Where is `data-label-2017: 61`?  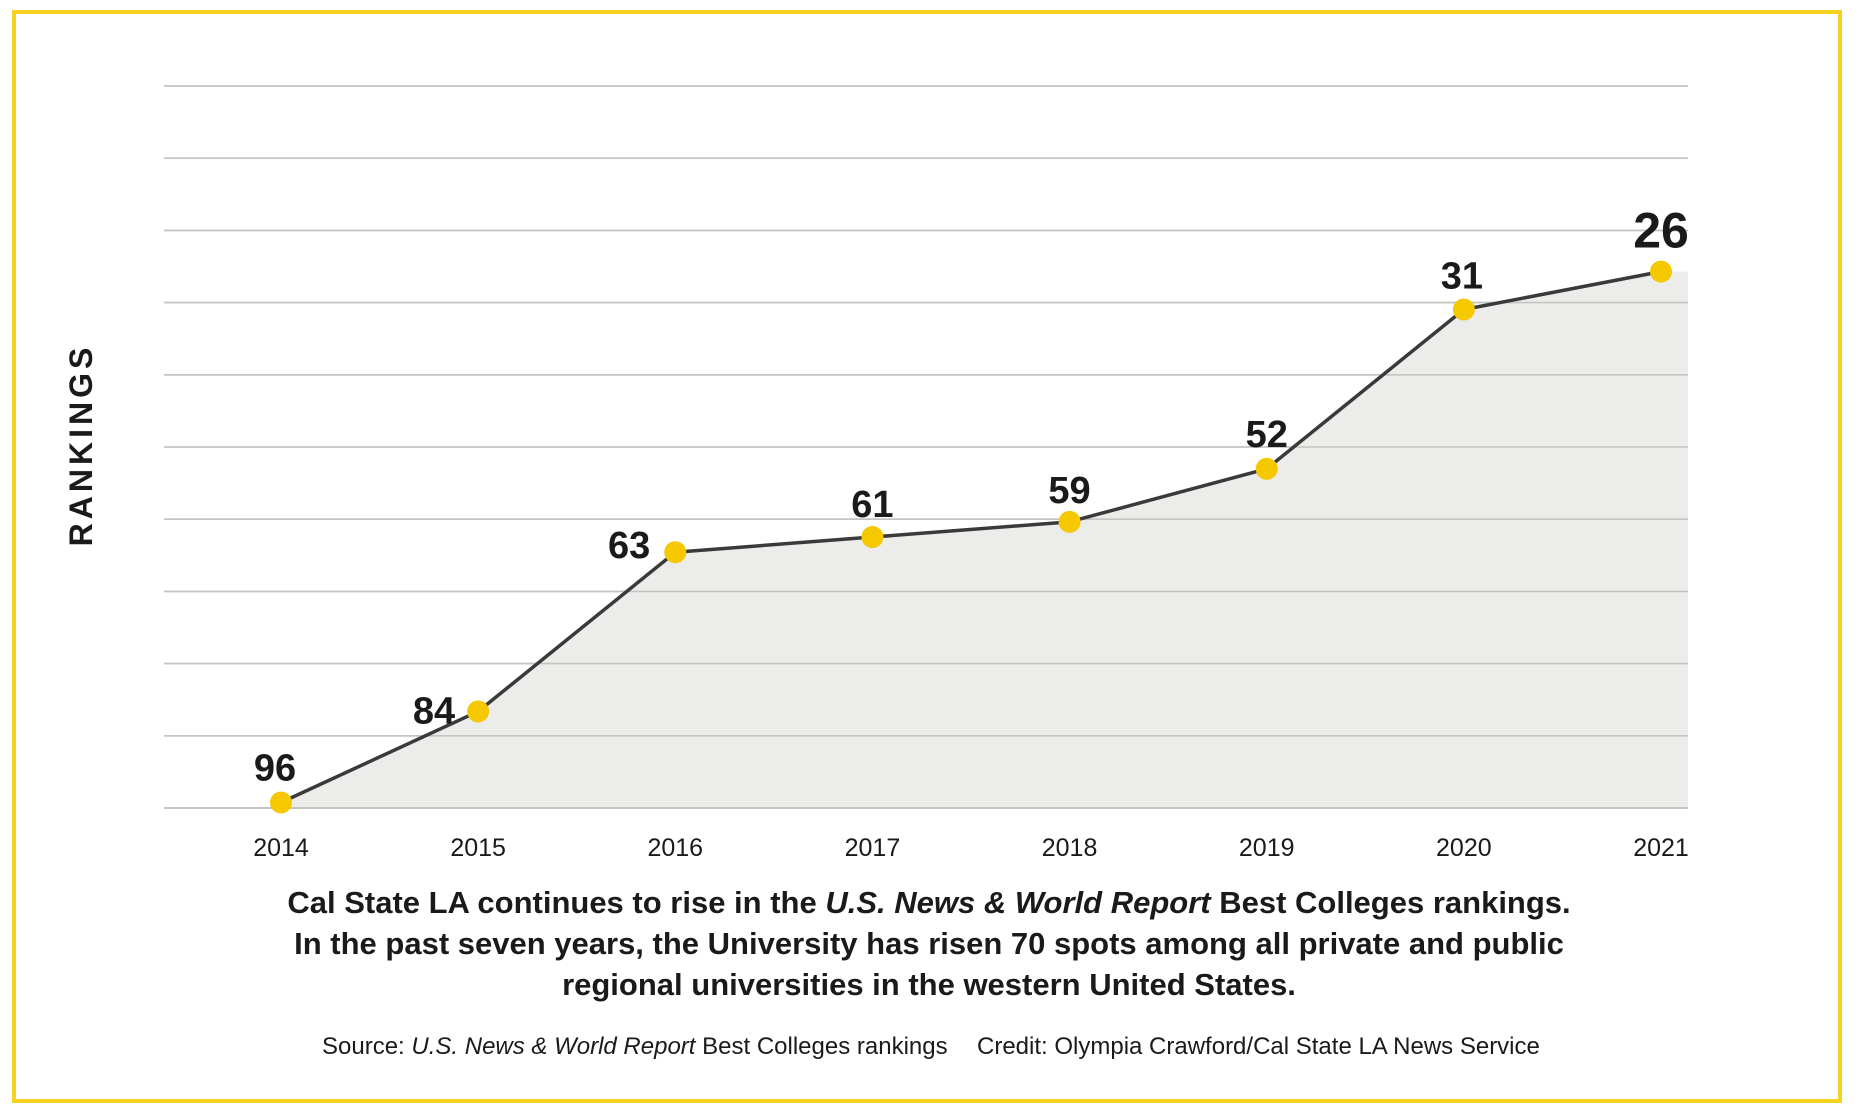 data-label-2017: 61 is located at coordinates (872, 505).